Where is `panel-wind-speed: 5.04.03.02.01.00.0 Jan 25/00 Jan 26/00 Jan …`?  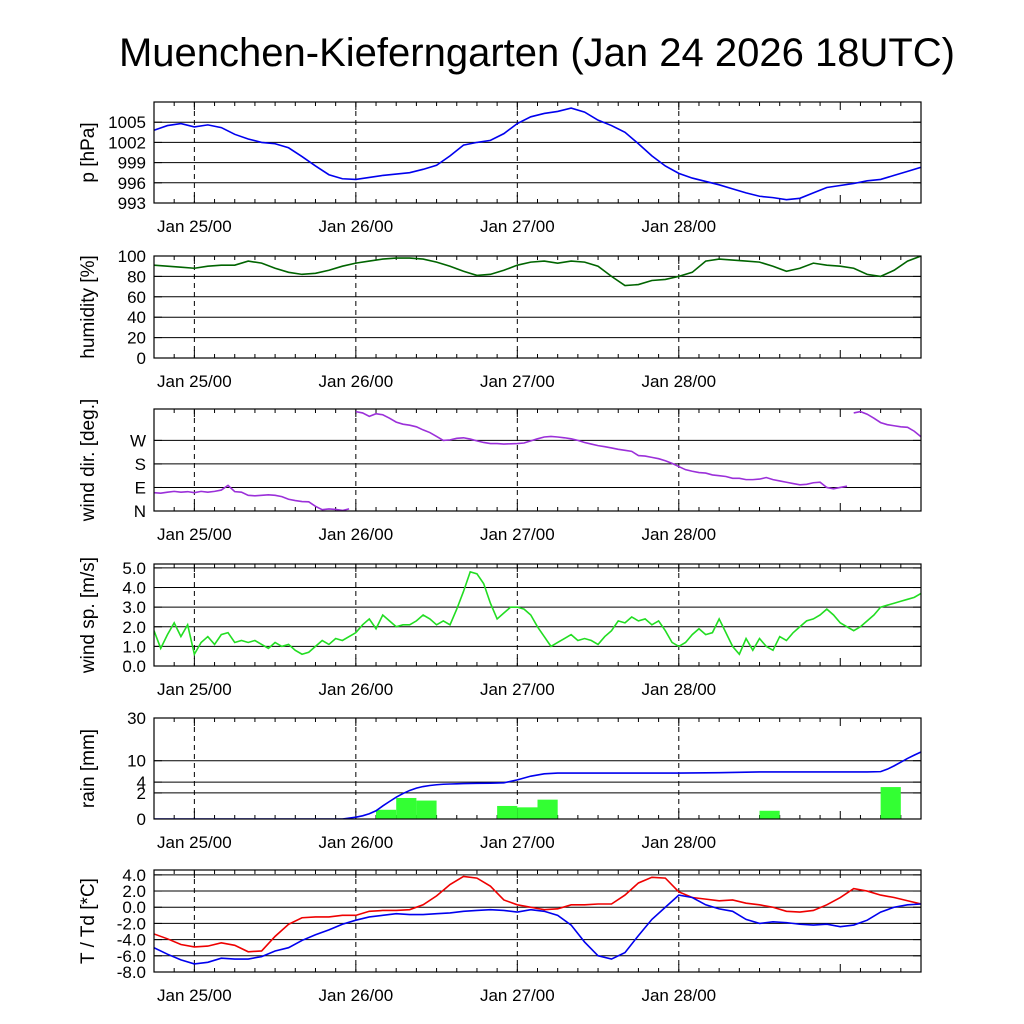 panel-wind-speed: 5.04.03.02.01.00.0 Jan 25/00 Jan 26/00 Jan … is located at coordinates (500, 628).